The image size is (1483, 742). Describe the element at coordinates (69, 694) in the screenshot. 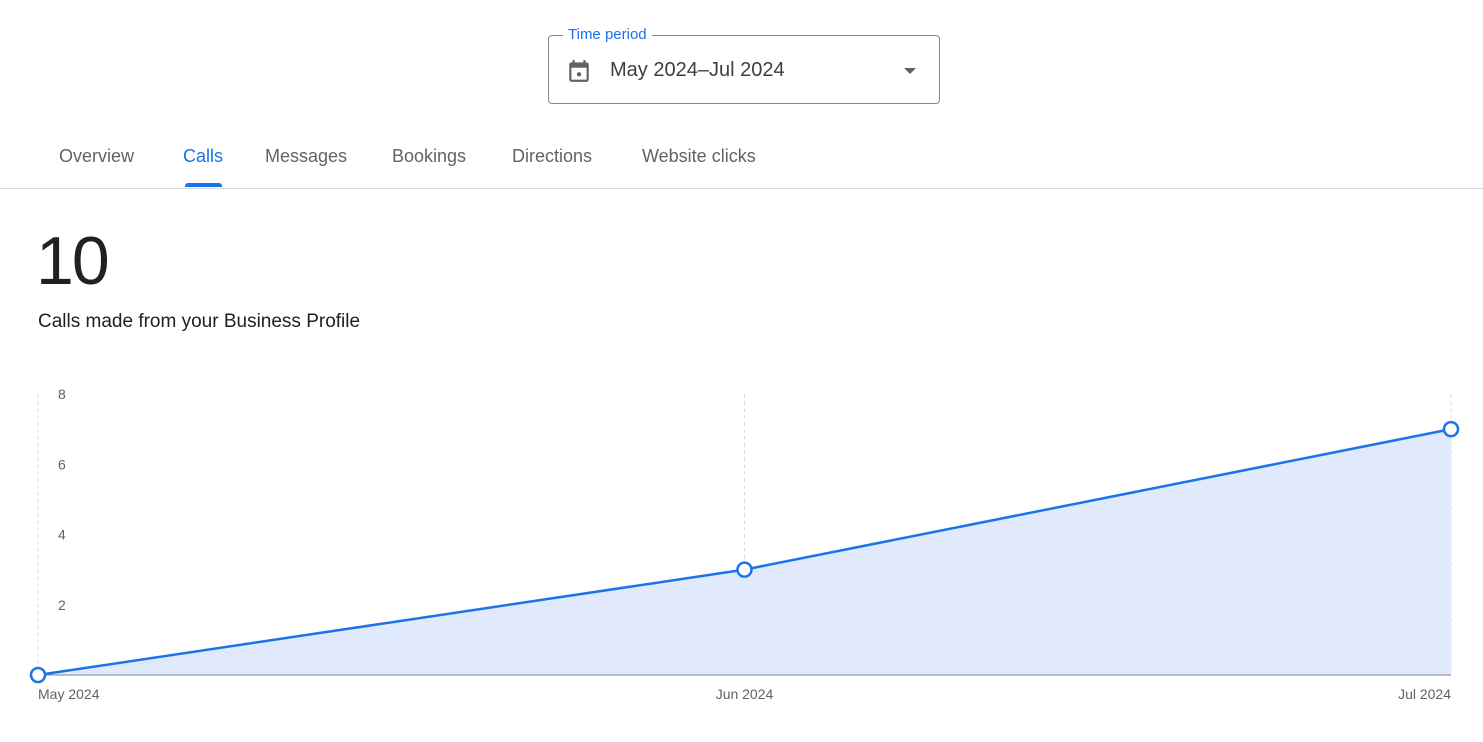

I see `x-tick-label: May 2024` at that location.